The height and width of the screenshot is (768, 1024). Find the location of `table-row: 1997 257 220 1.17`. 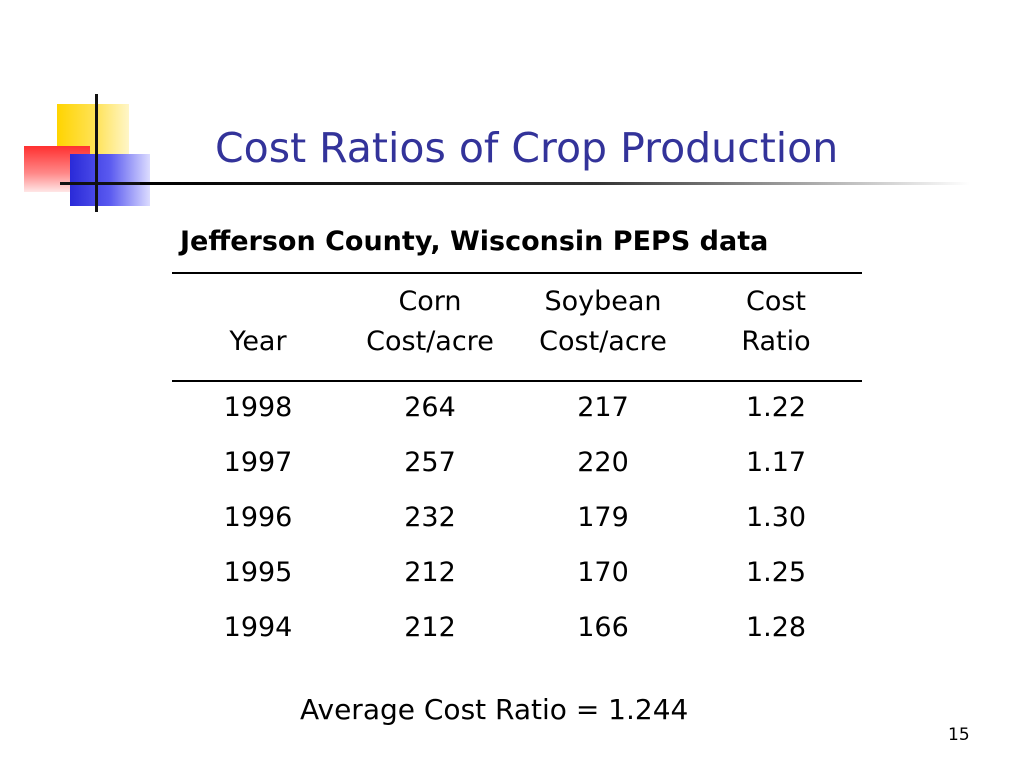

table-row: 1997 257 220 1.17 is located at coordinates (512, 470).